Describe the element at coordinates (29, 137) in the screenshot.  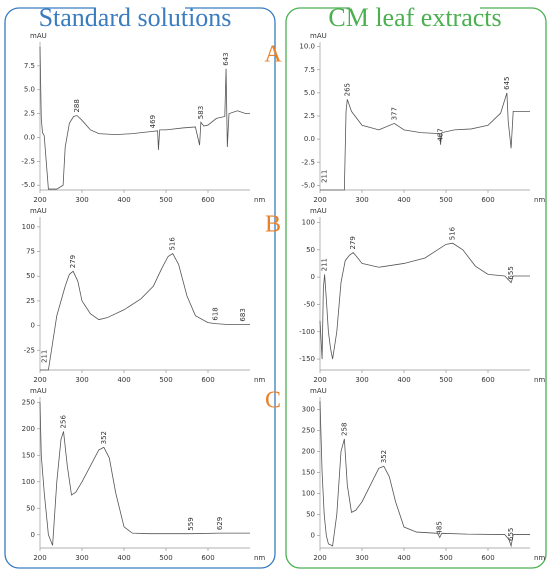
I see `y-tick-label: 0.0` at that location.